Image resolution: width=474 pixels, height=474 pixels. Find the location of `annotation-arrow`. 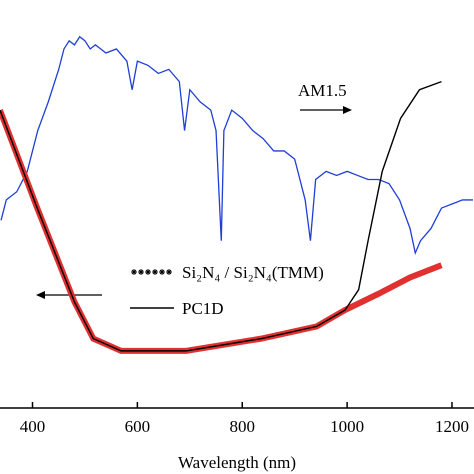

annotation-arrow is located at coordinates (326, 110).